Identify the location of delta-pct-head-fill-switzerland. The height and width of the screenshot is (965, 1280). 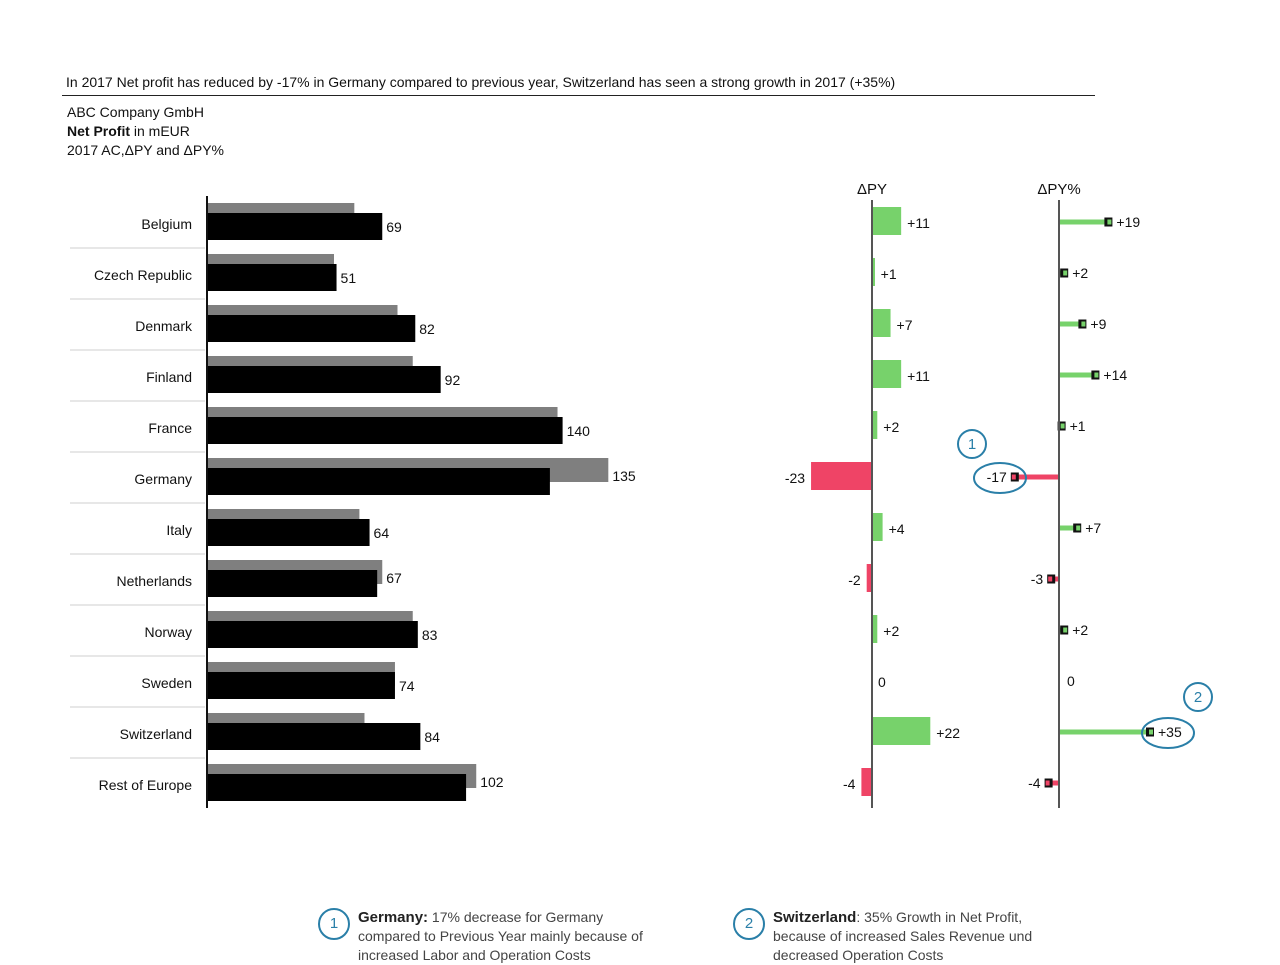
(1151, 732).